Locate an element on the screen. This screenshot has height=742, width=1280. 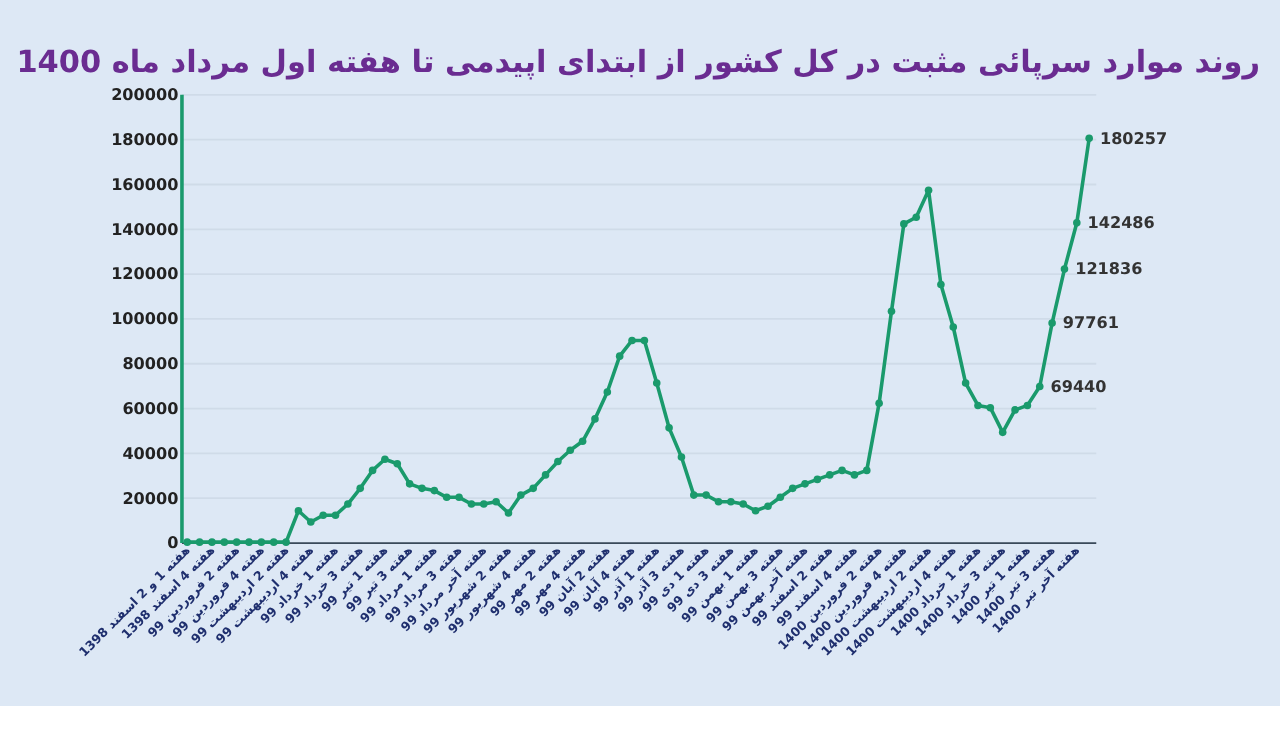
y-tick-label: 0 is located at coordinates (173, 543).